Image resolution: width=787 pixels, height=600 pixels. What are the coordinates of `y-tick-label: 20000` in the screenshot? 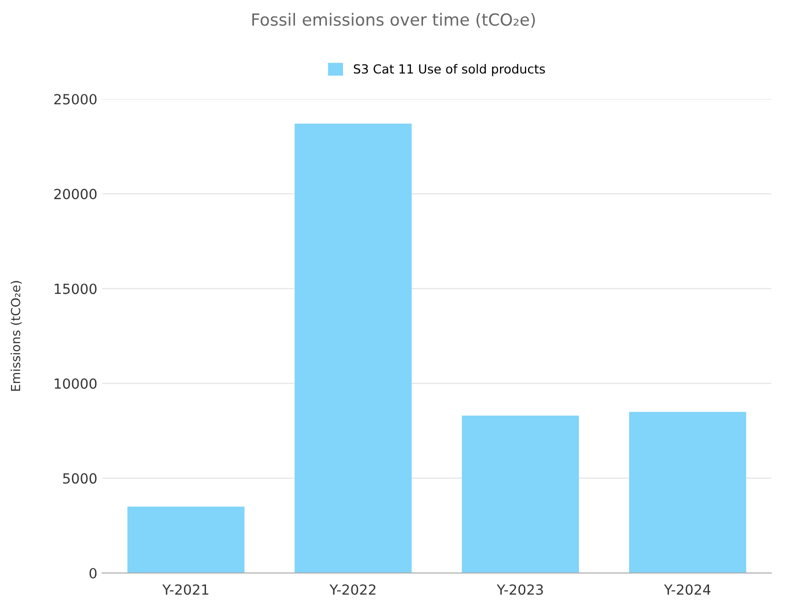 It's located at (75, 194).